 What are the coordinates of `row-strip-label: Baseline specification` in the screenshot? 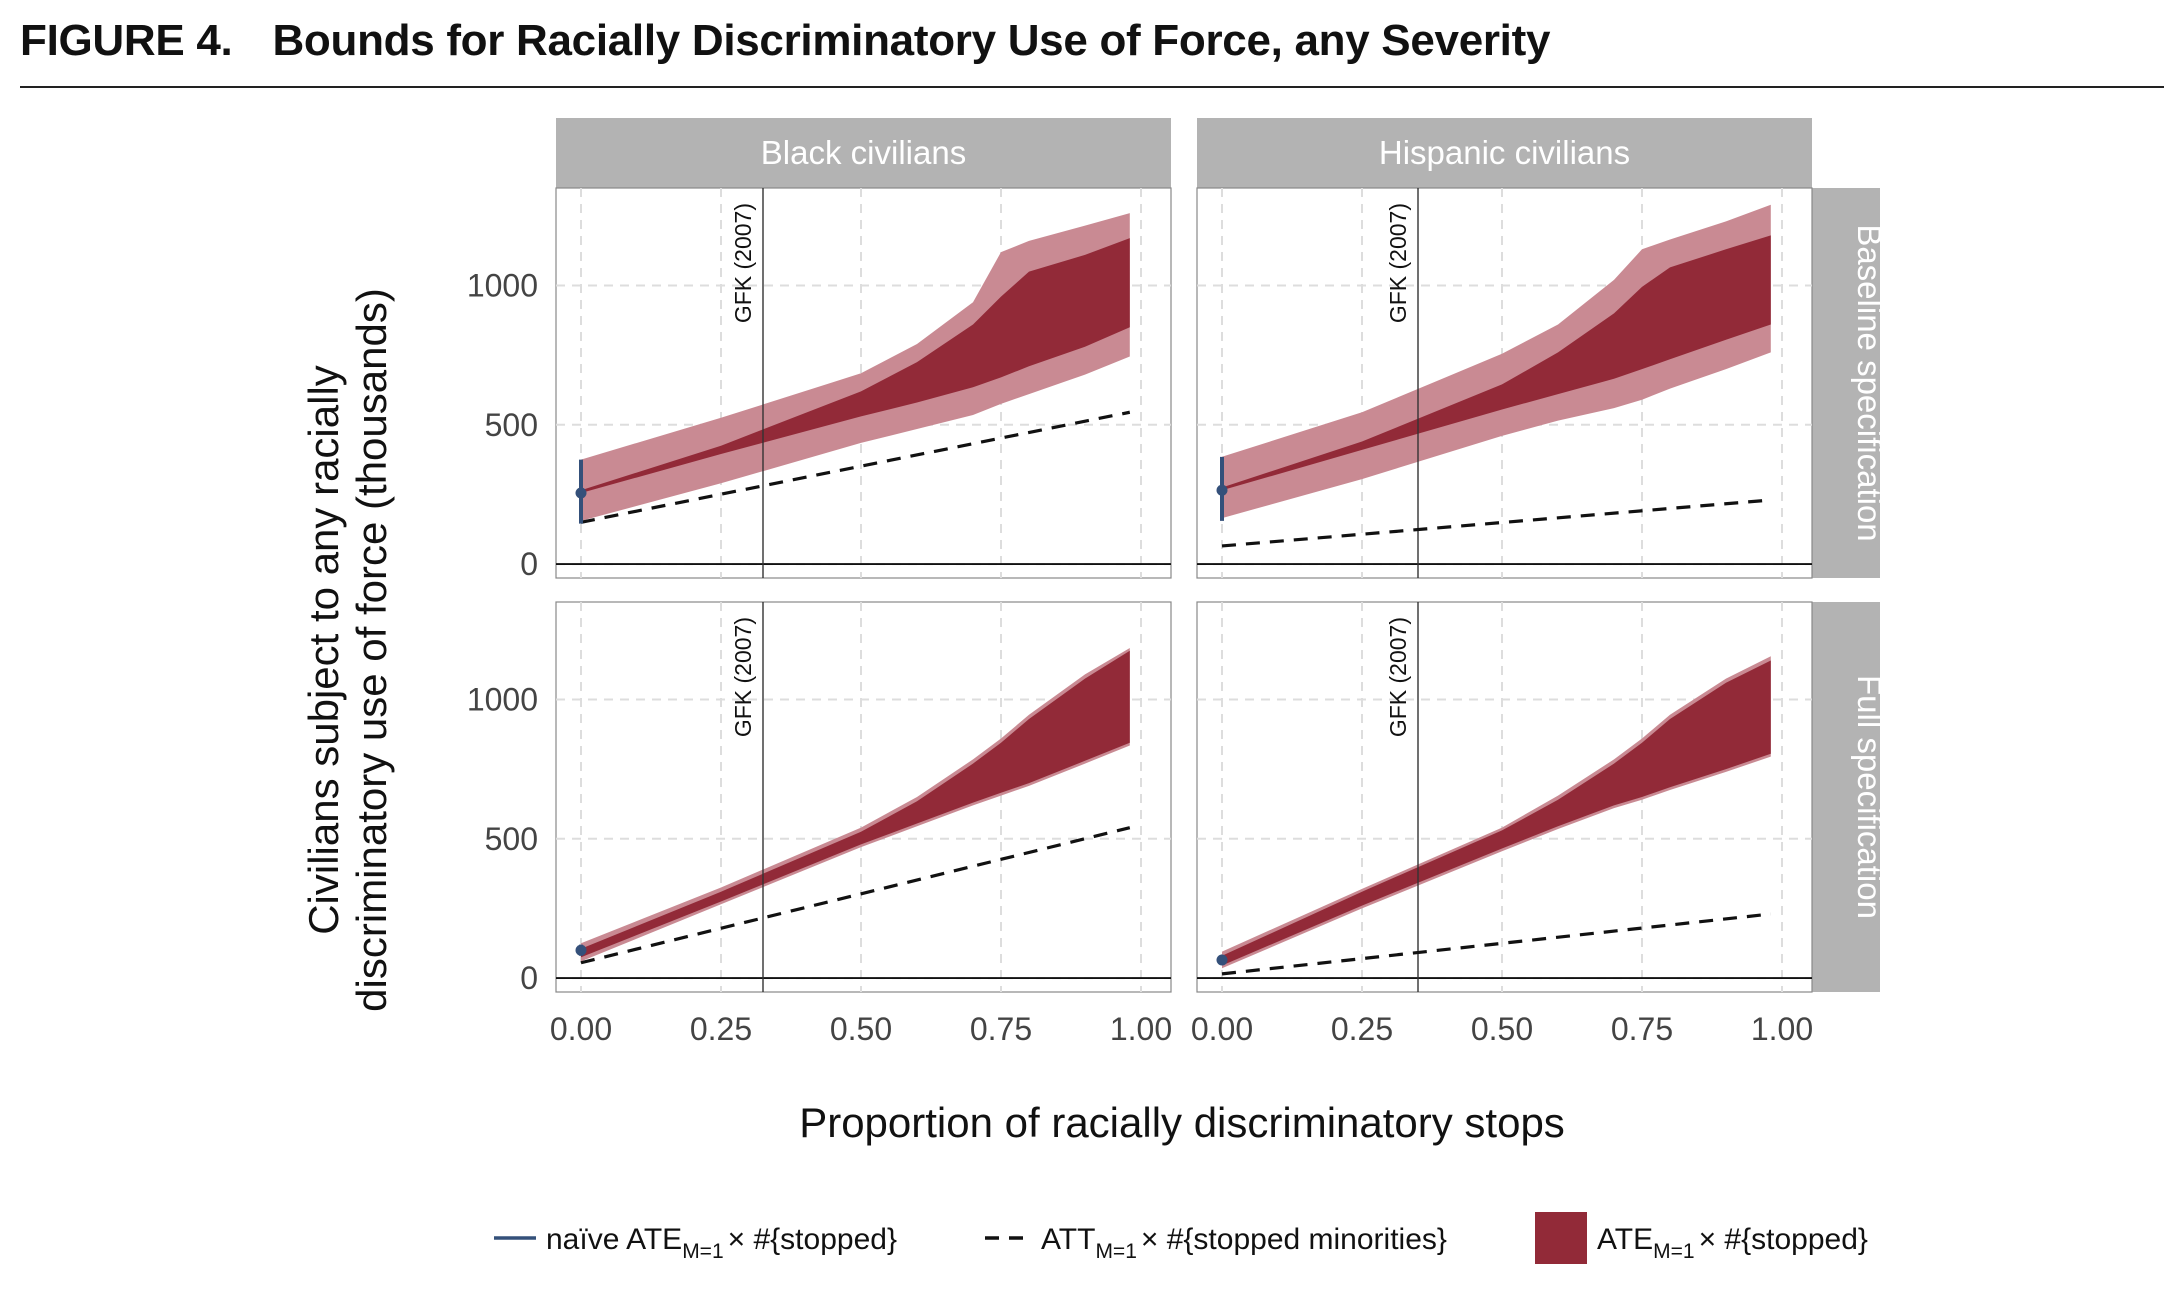 It's located at (1869, 382).